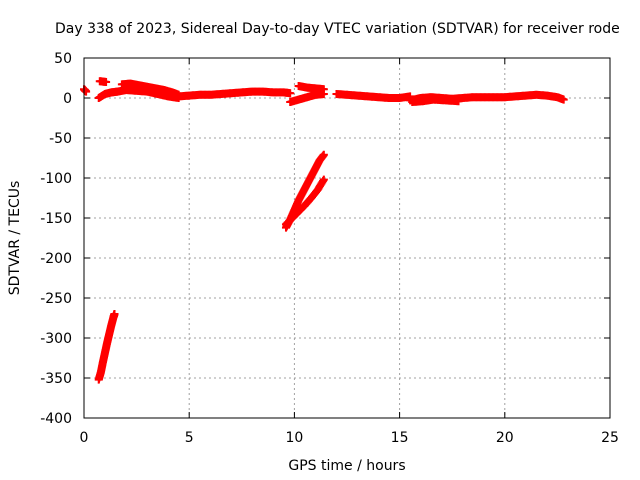 This screenshot has width=640, height=480. Describe the element at coordinates (311, 88) in the screenshot. I see `series-seg-g` at that location.